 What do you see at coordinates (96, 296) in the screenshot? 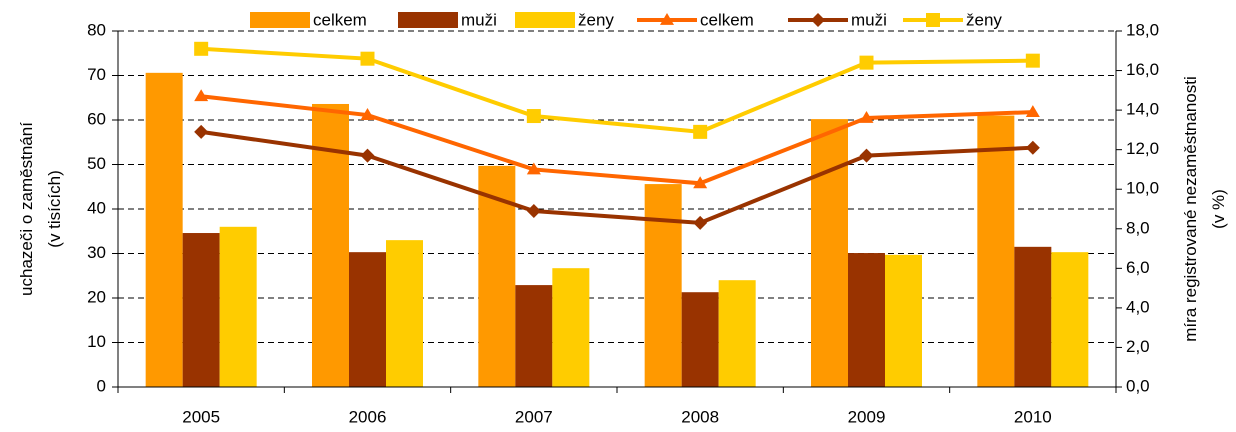
I see `y-tick-label: 20` at bounding box center [96, 296].